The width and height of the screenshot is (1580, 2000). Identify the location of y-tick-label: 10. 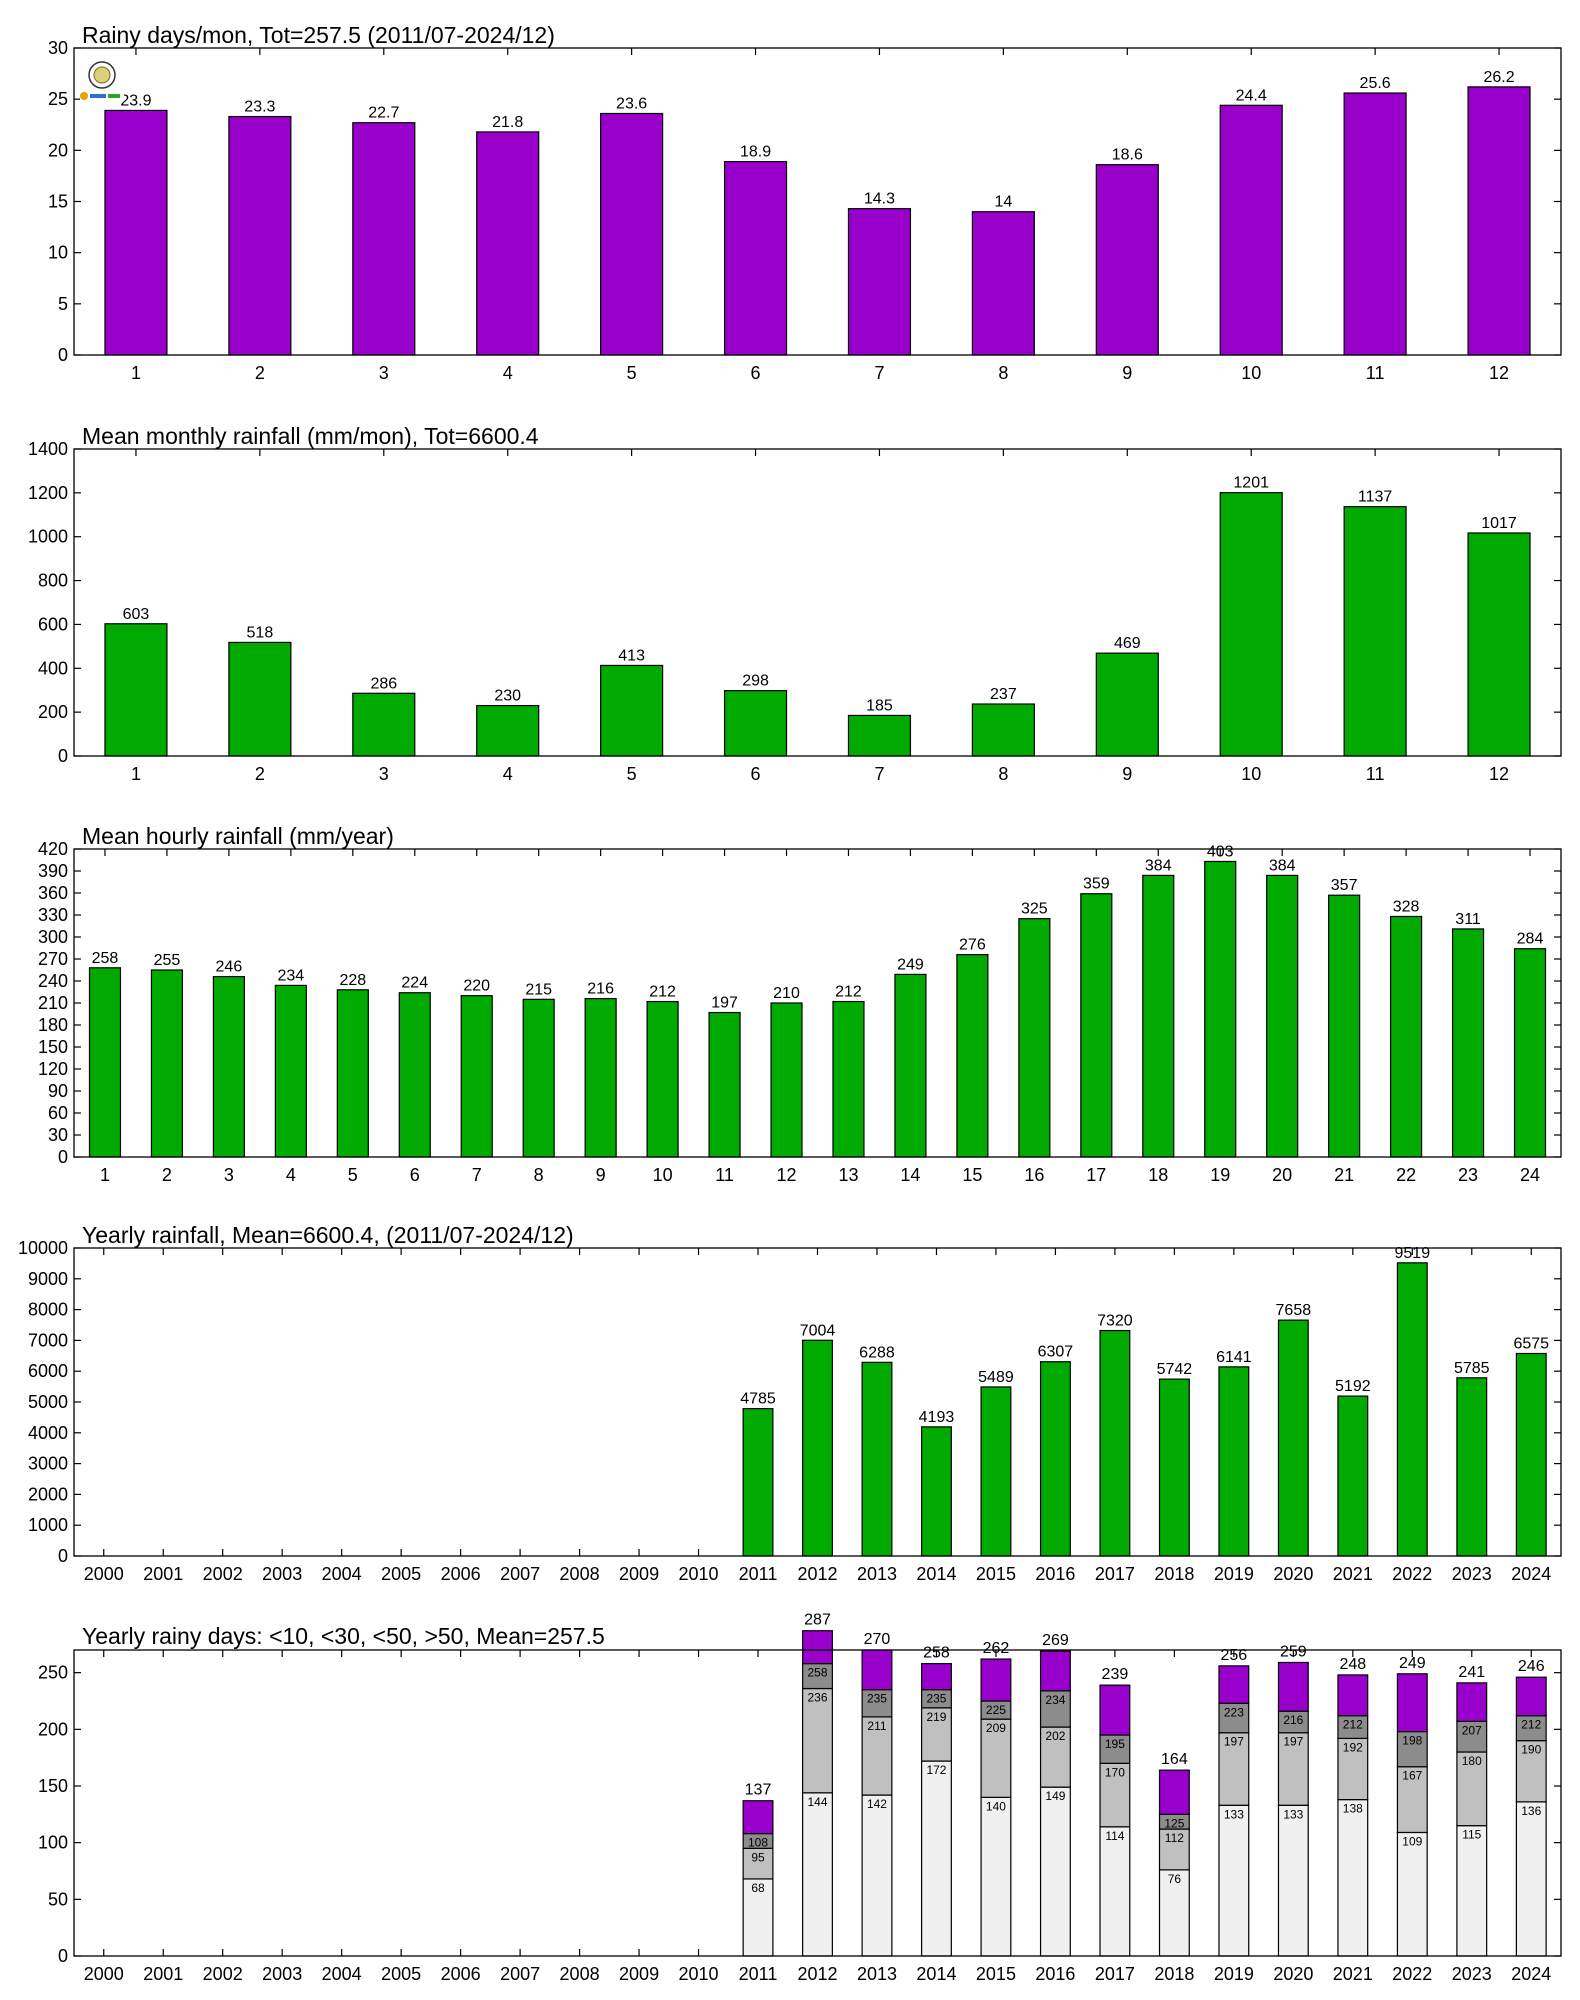
(58, 253).